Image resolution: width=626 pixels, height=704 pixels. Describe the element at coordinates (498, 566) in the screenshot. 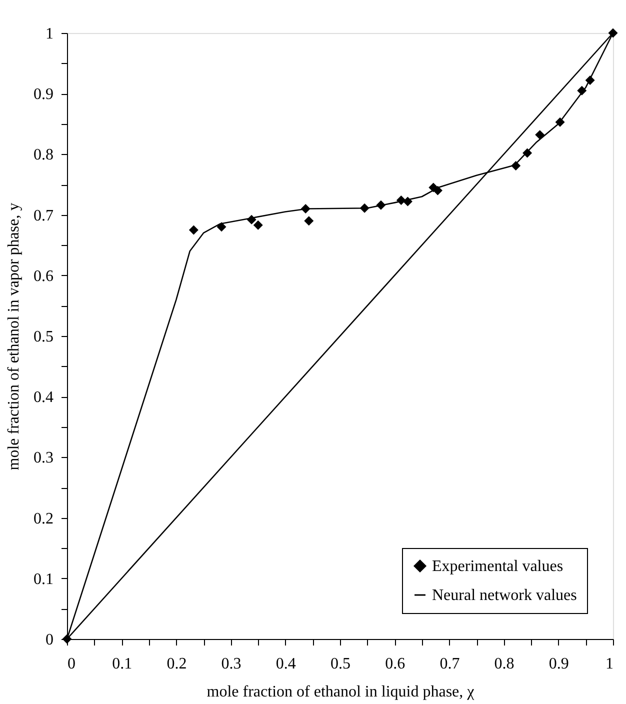

I see `legend-label: Experimental values` at that location.